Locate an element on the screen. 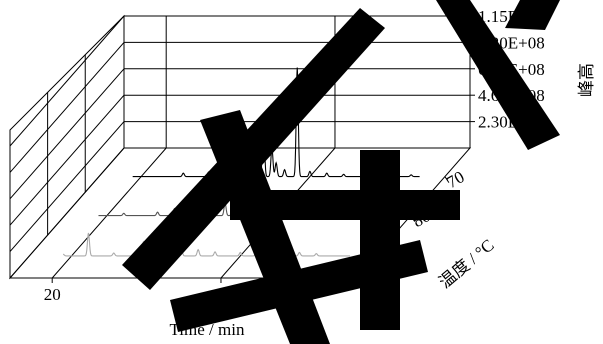 This screenshot has height=344, width=603. x-tick-label: 20 is located at coordinates (52, 294).